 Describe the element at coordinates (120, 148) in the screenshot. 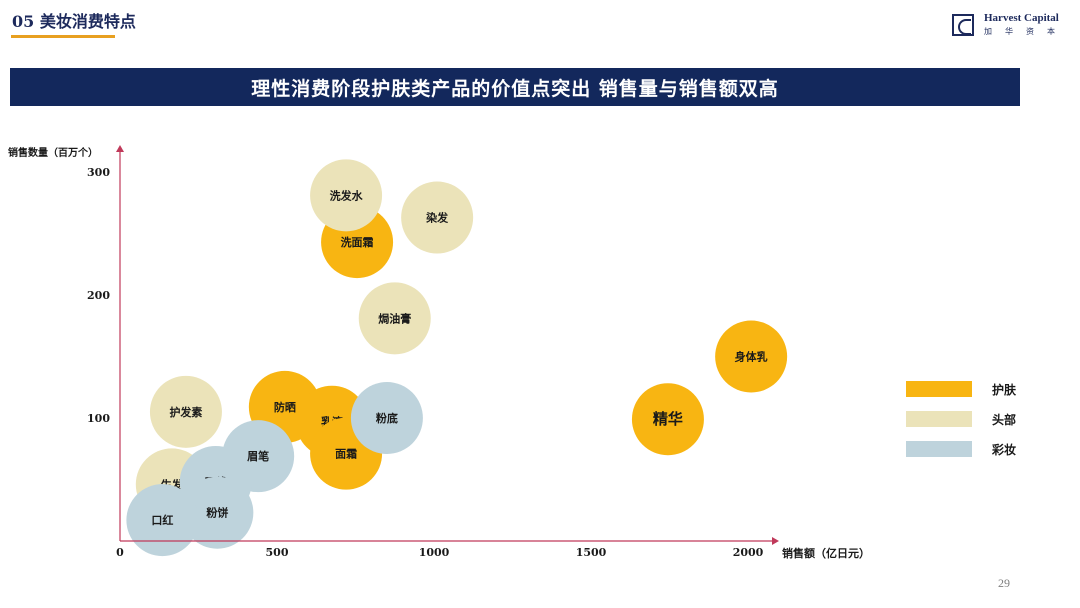

I see `y-axis-arrow-icon` at that location.